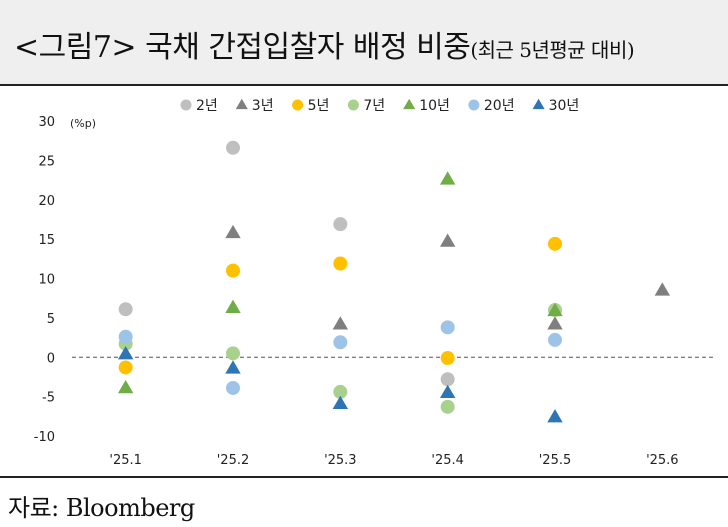  I want to click on point-2년-25-2, so click(233, 147).